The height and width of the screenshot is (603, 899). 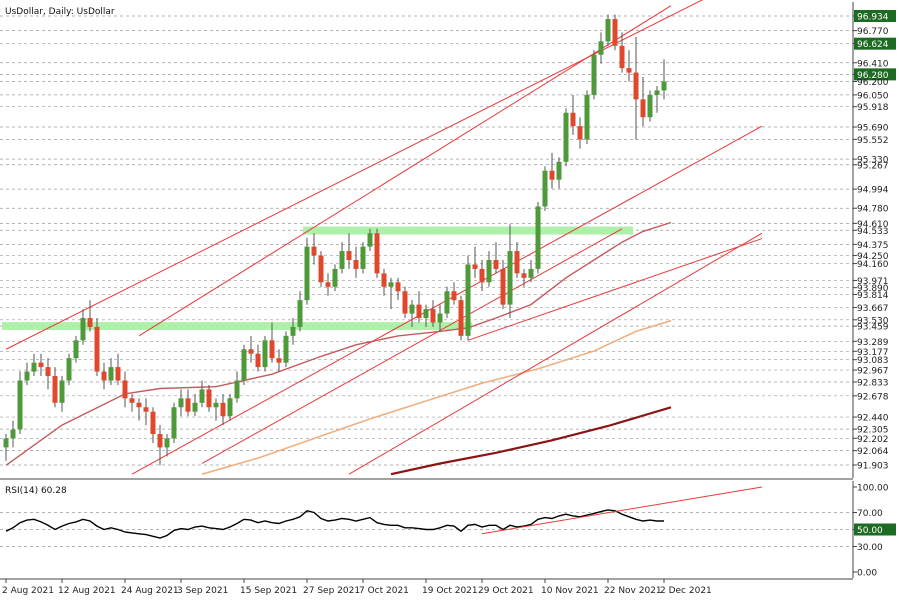 I want to click on trend-line, so click(x=615, y=289).